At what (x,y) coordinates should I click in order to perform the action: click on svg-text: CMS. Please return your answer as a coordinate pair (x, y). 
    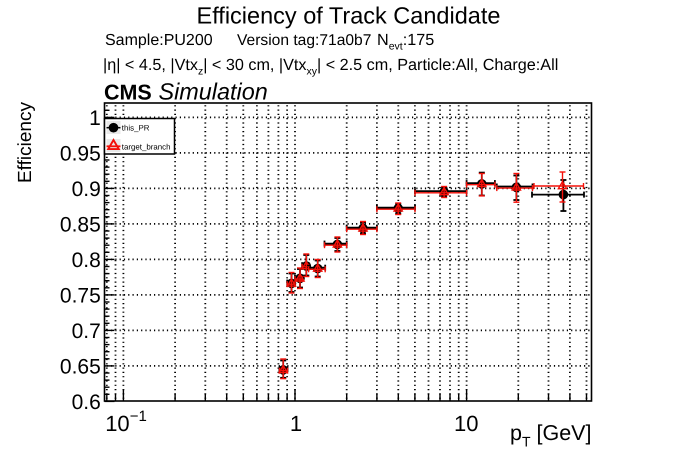
    Looking at the image, I should click on (128, 93).